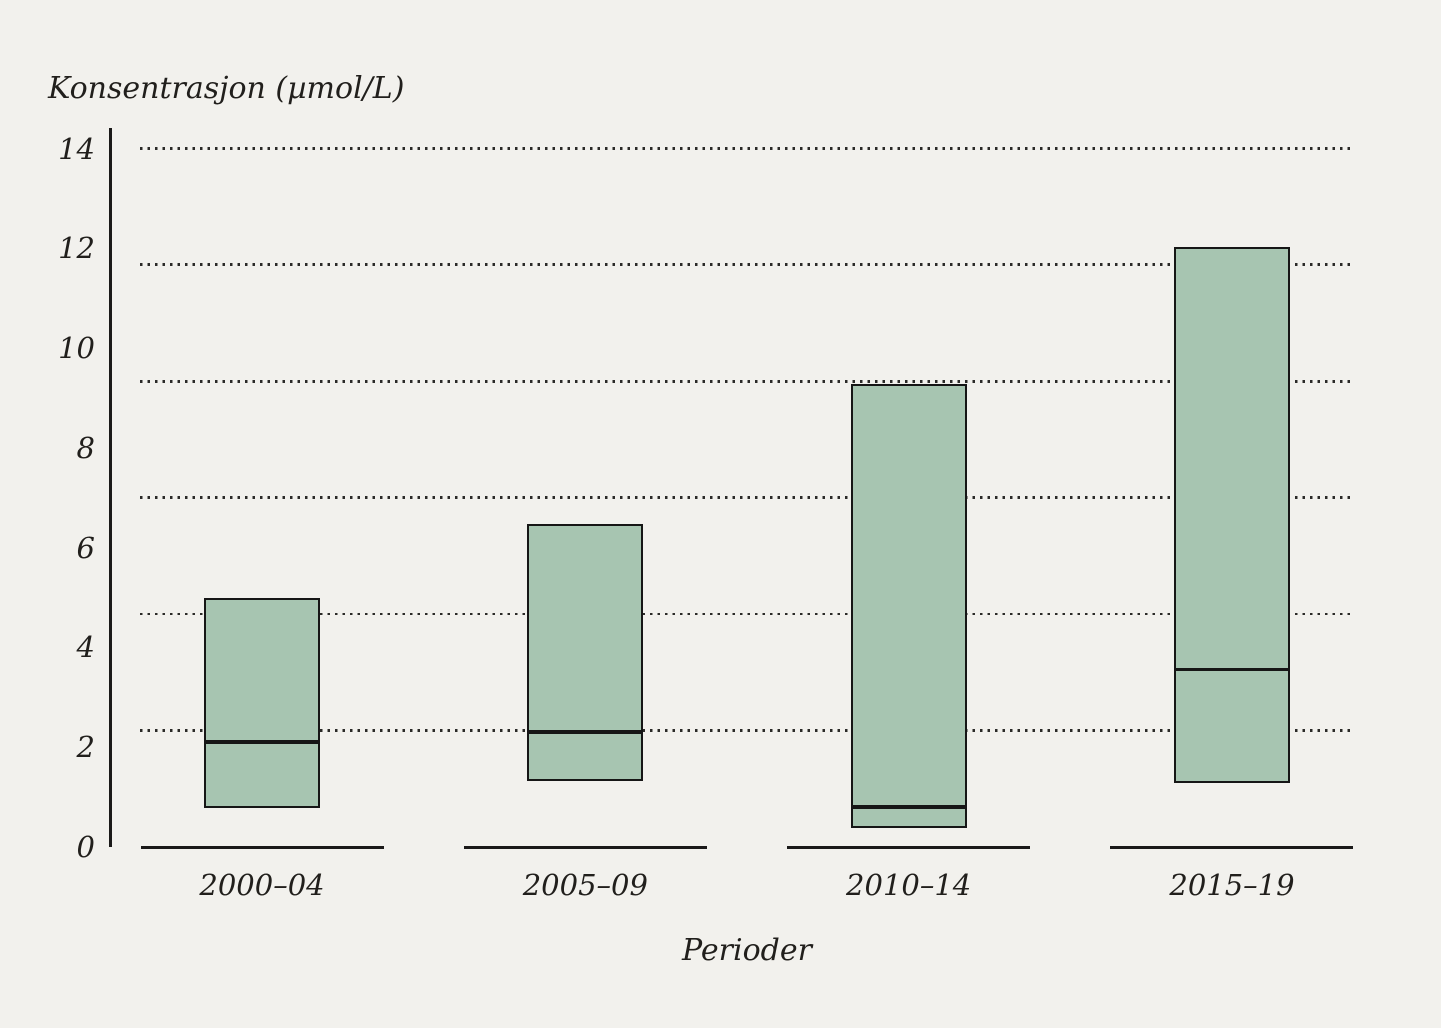 The height and width of the screenshot is (1028, 1441). Describe the element at coordinates (85, 846) in the screenshot. I see `y-tick-label: 0` at that location.